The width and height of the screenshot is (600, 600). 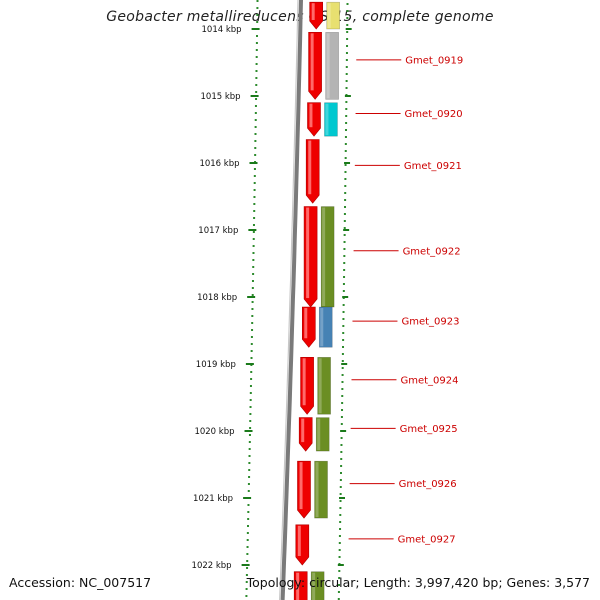 What do you see at coordinates (291, 300) in the screenshot?
I see `genome-backbone` at bounding box center [291, 300].